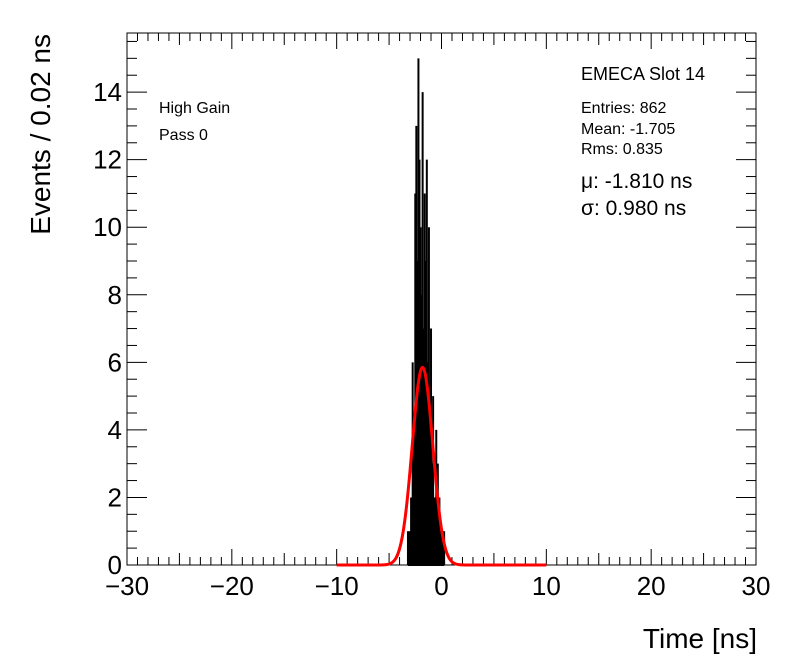  I want to click on x-tick-label: −20, so click(232, 586).